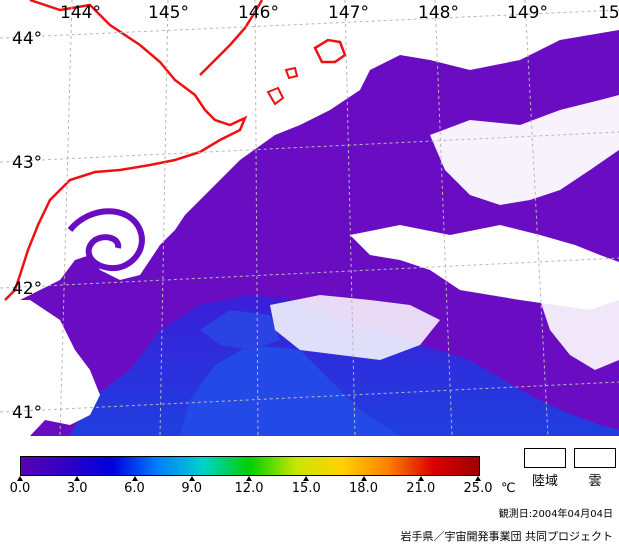  Describe the element at coordinates (478, 488) in the screenshot. I see `colorbar-tick-label: 25.0` at that location.